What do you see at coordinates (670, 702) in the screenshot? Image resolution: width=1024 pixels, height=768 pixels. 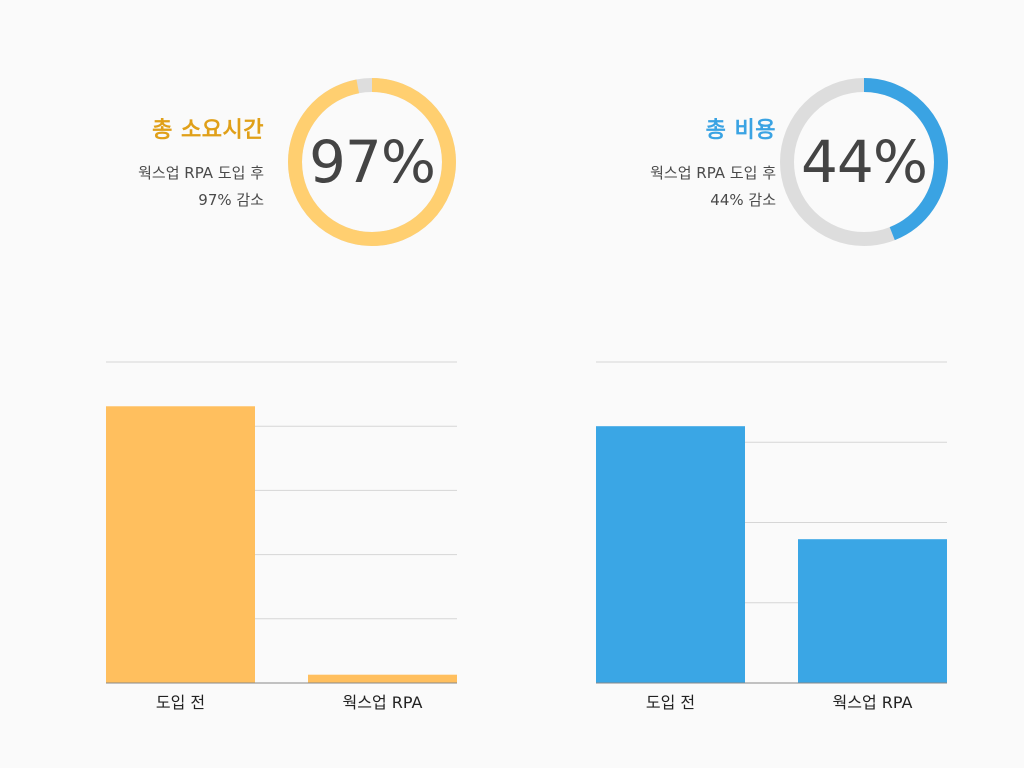 I see `cost-category-label-0: 도입 전` at bounding box center [670, 702].